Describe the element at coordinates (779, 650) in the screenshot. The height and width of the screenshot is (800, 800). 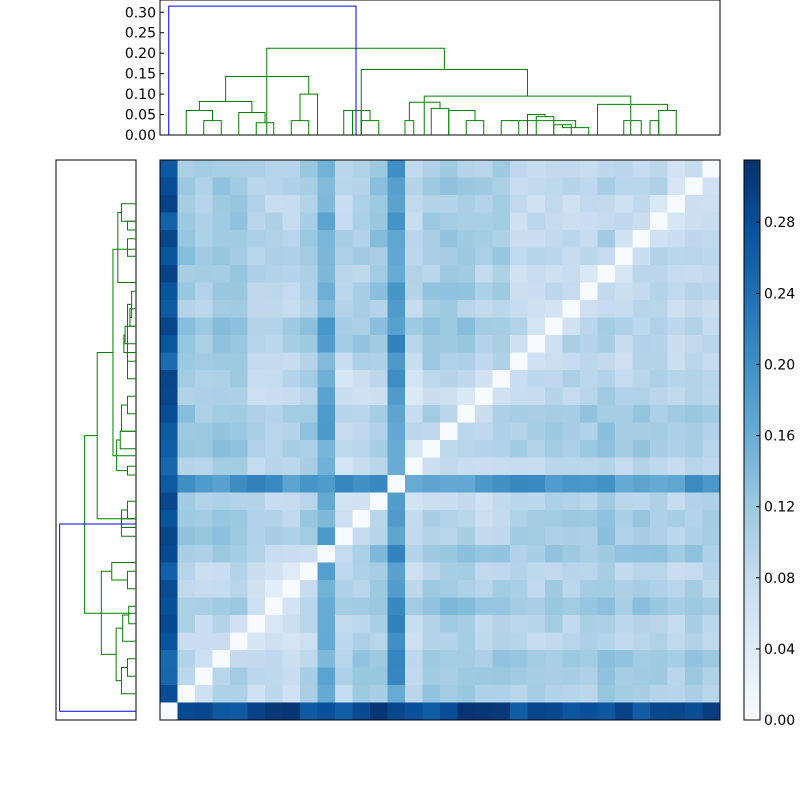
I see `colorbar-tick-label: 0.04` at that location.